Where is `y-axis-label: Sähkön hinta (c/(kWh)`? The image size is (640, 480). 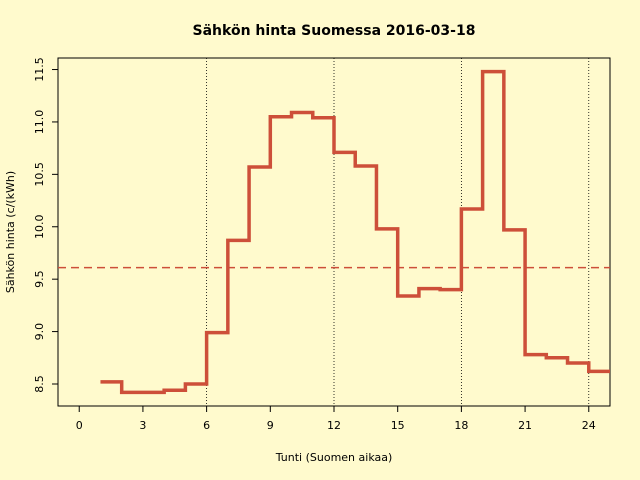 y-axis-label: Sähkön hinta (c/(kWh) is located at coordinates (10, 232).